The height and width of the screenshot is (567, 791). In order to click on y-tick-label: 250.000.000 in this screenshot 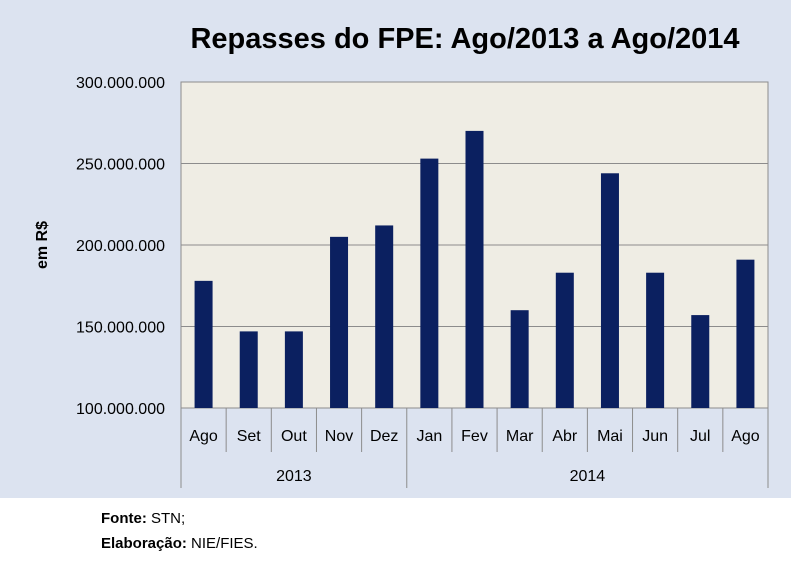, I will do `click(120, 165)`.